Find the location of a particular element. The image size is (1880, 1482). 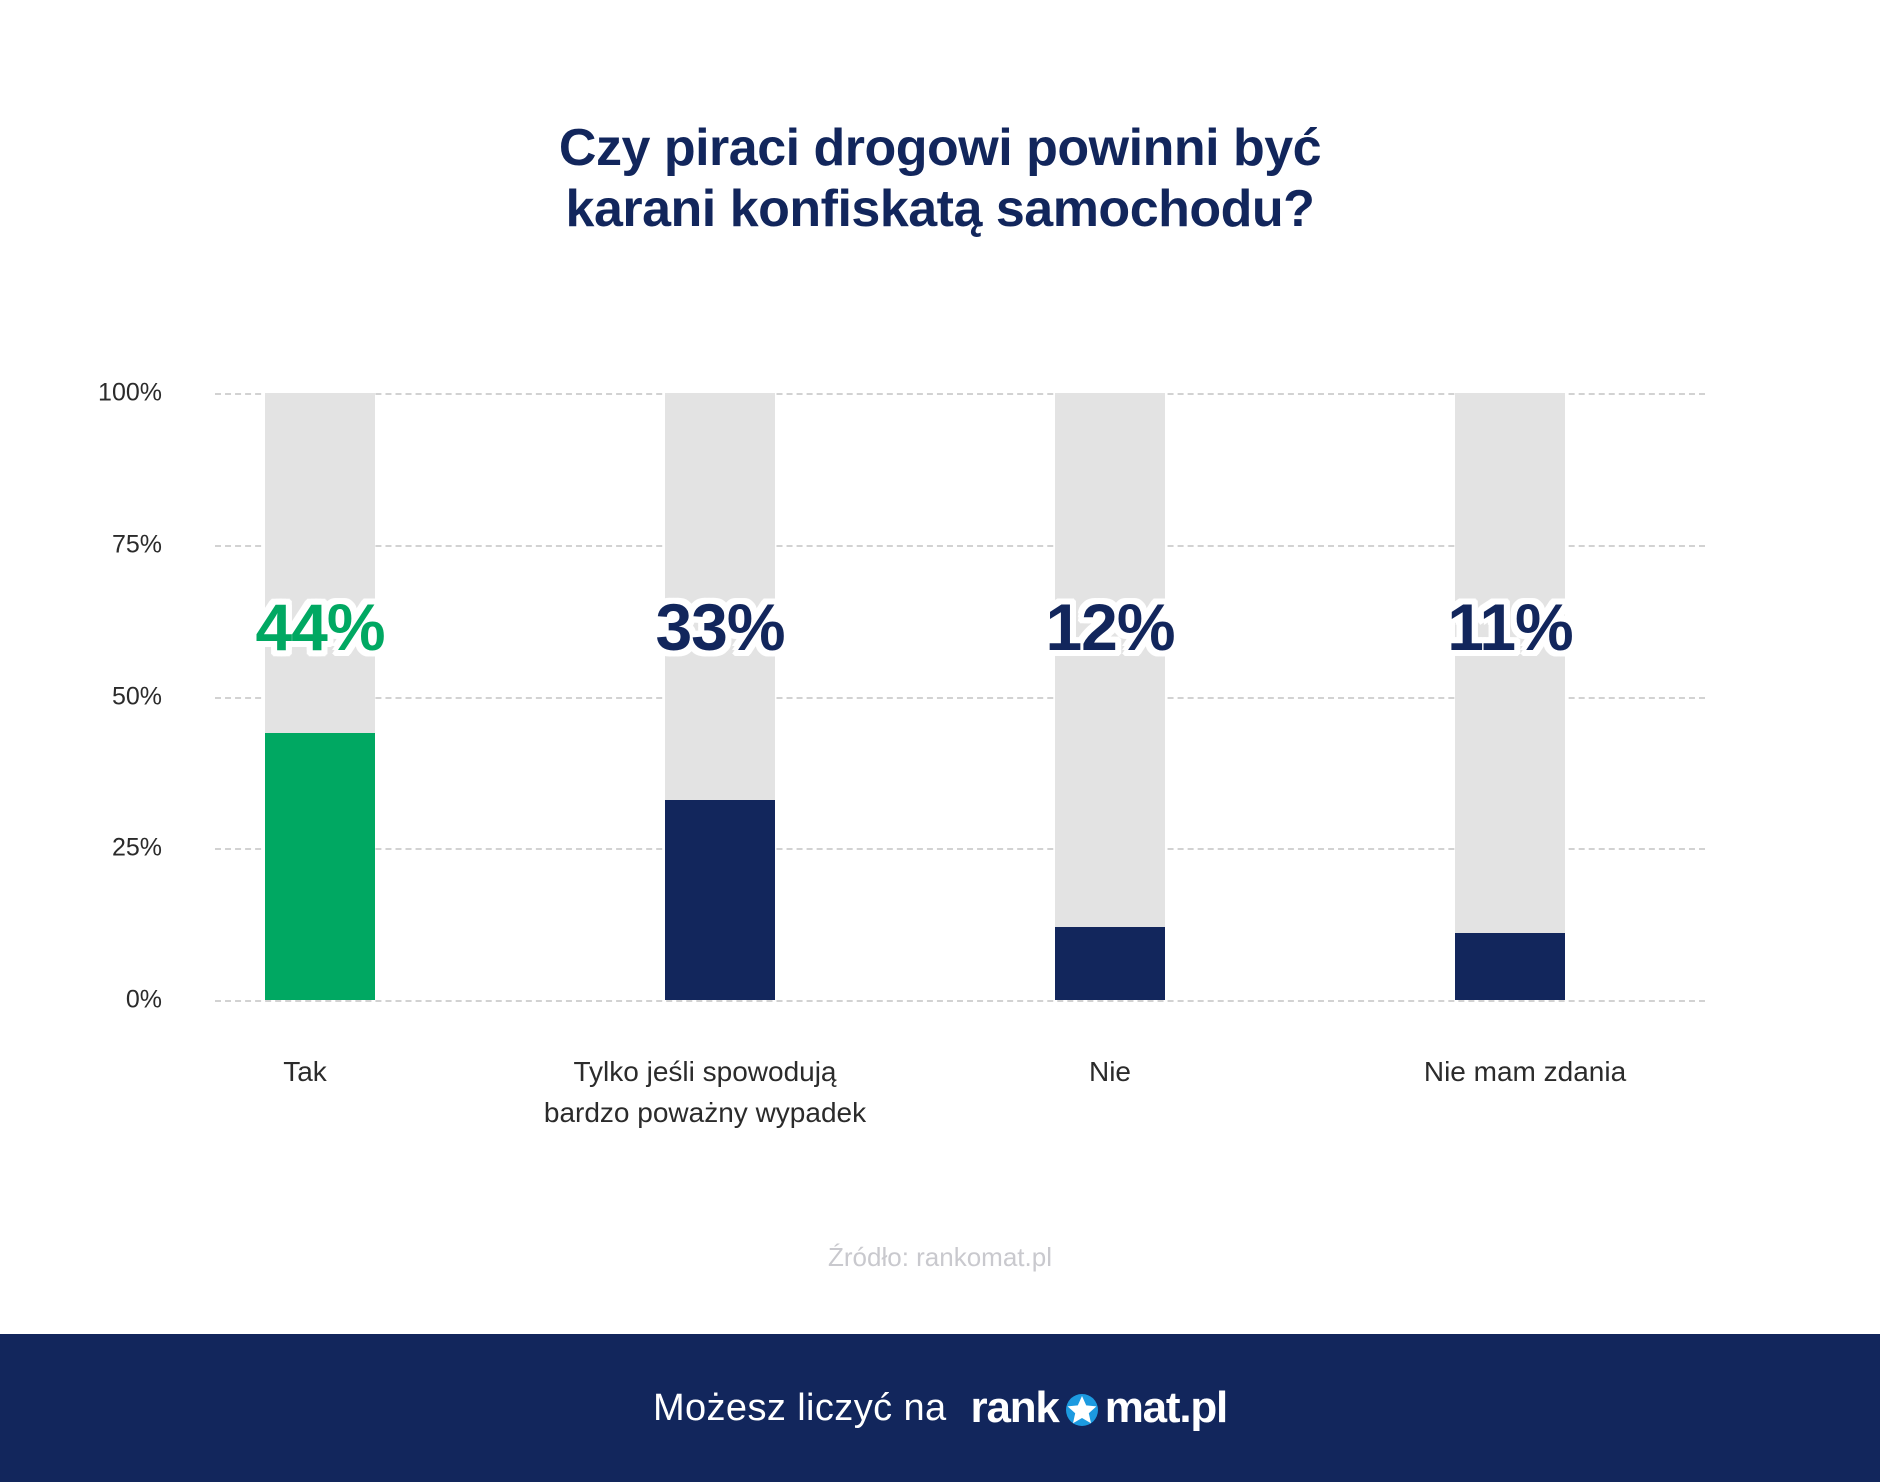

bar-fill-tylko-jesli is located at coordinates (720, 900).